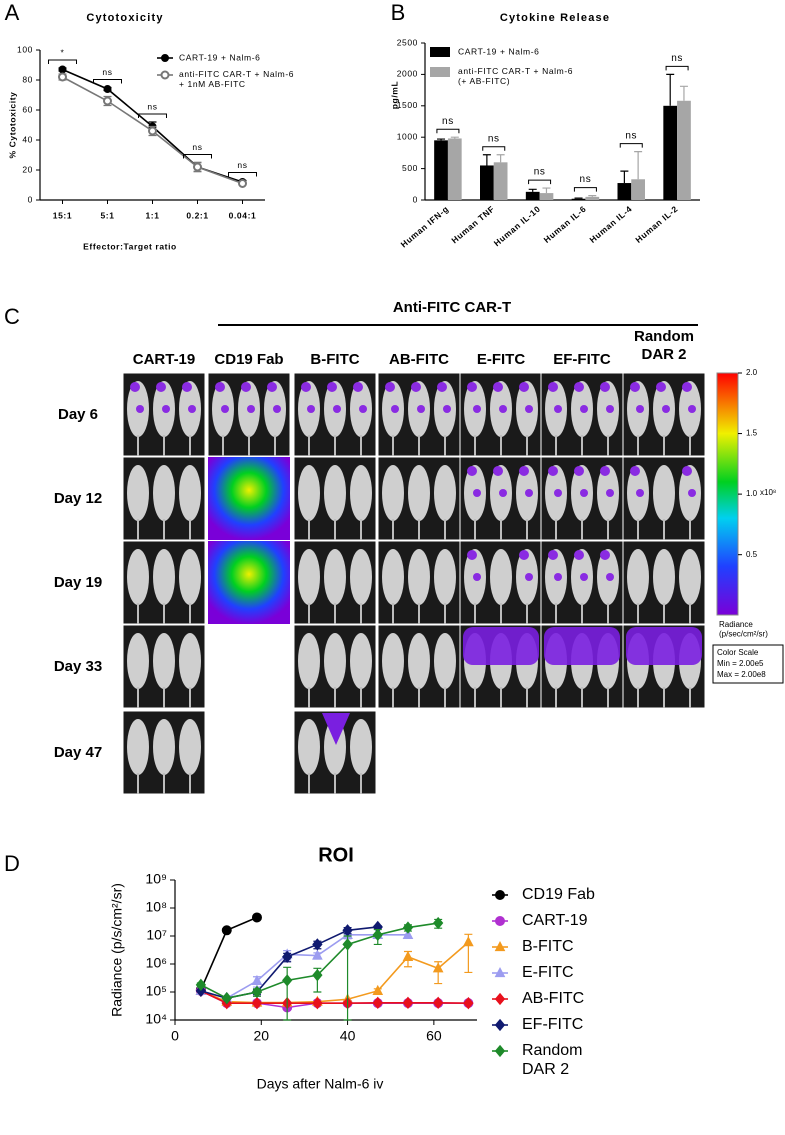 The image size is (785, 1135). What do you see at coordinates (407, 42) in the screenshot?
I see `y-tick-label: 2500` at bounding box center [407, 42].